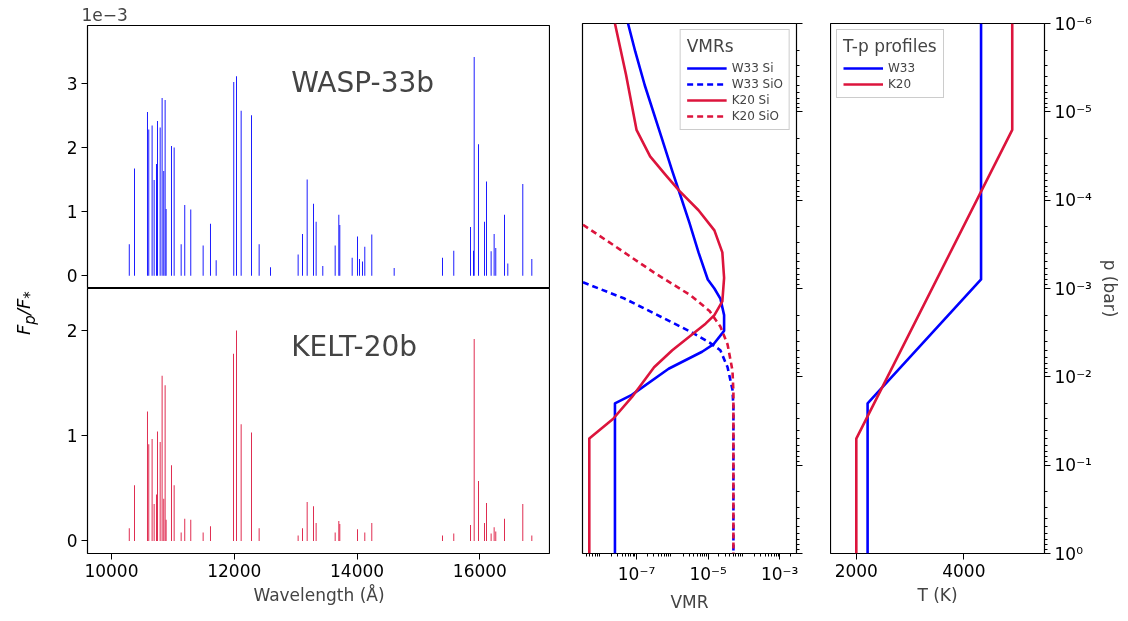 The width and height of the screenshot is (1128, 621). What do you see at coordinates (363, 83) in the screenshot?
I see `text: WASP-33b` at bounding box center [363, 83].